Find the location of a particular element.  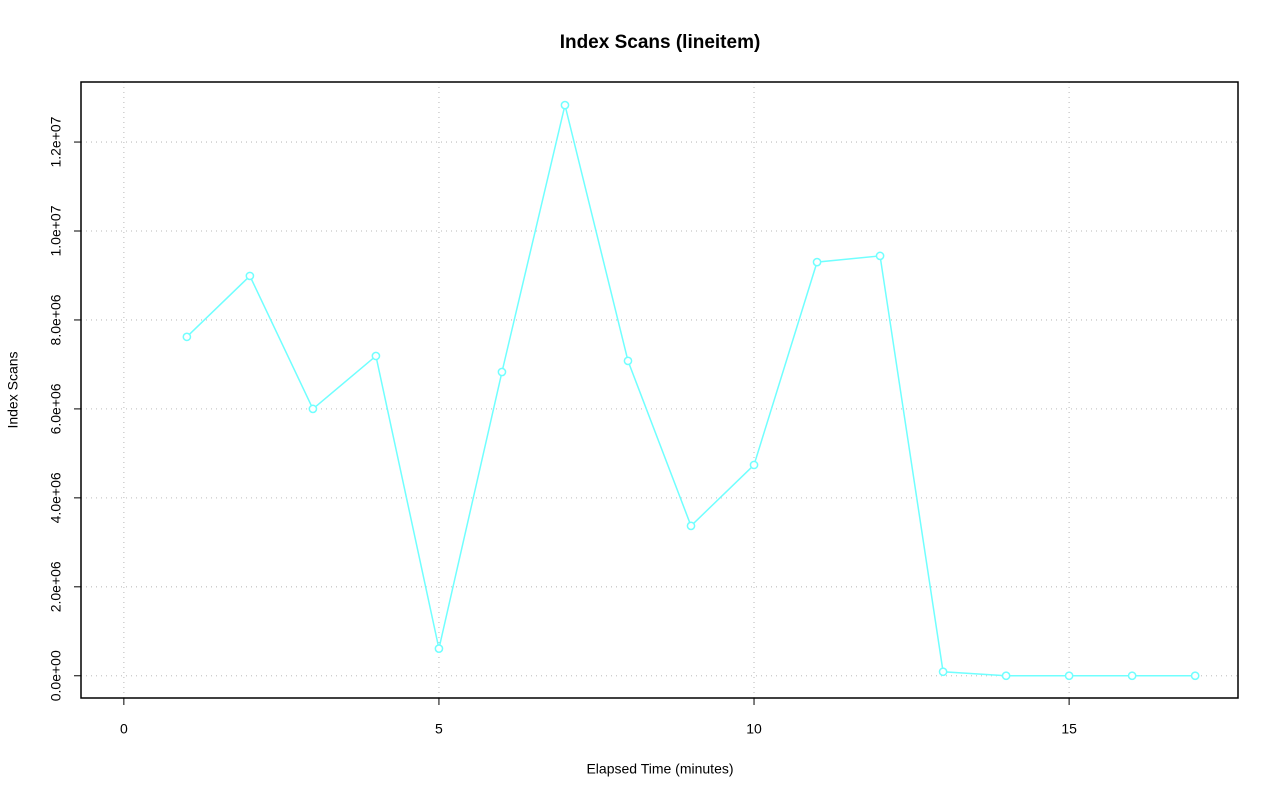

y-tick-label: 8.0e+06 is located at coordinates (56, 319).